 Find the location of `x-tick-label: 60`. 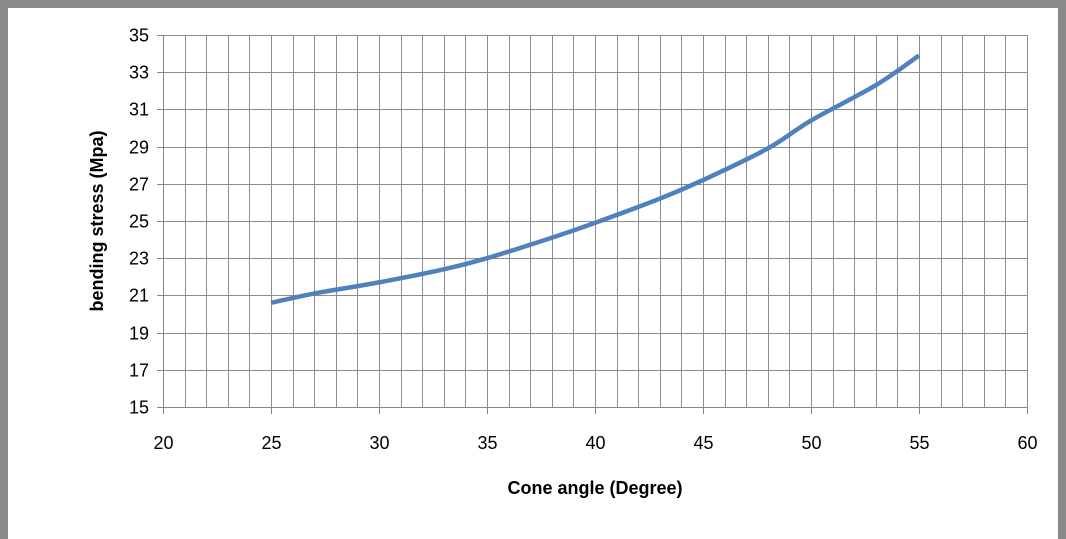

x-tick-label: 60 is located at coordinates (1027, 443).